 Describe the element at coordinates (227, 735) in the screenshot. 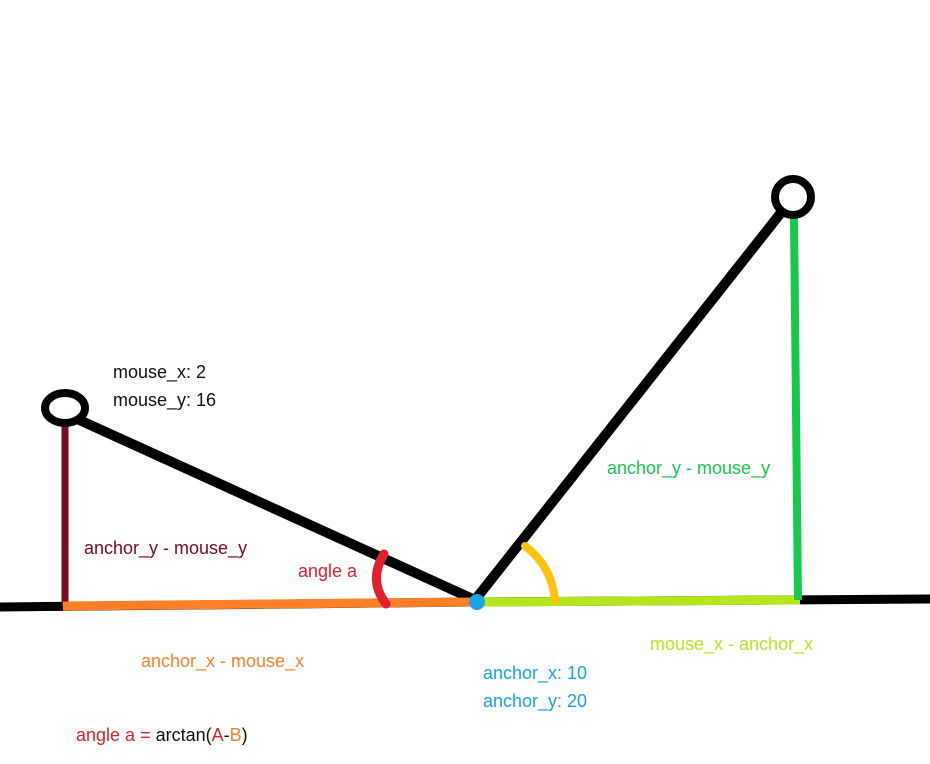

I see `formula-minus: -` at that location.